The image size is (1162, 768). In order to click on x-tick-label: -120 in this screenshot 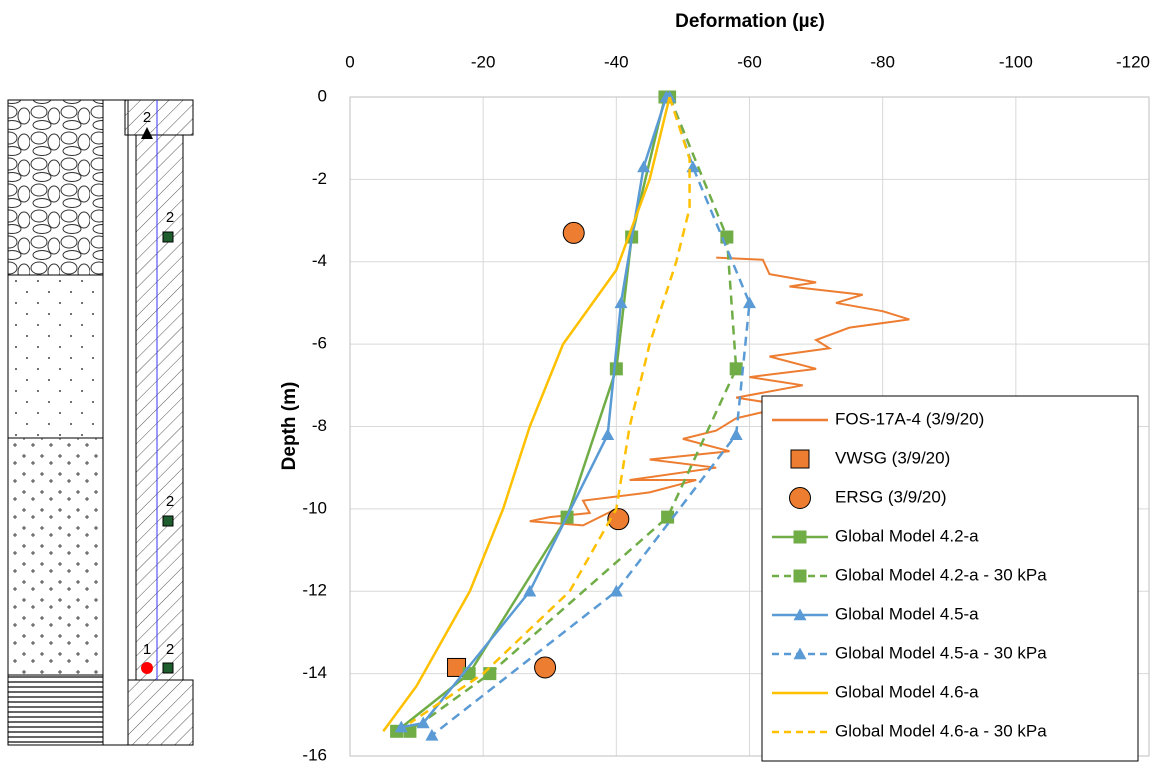, I will do `click(1133, 61)`.